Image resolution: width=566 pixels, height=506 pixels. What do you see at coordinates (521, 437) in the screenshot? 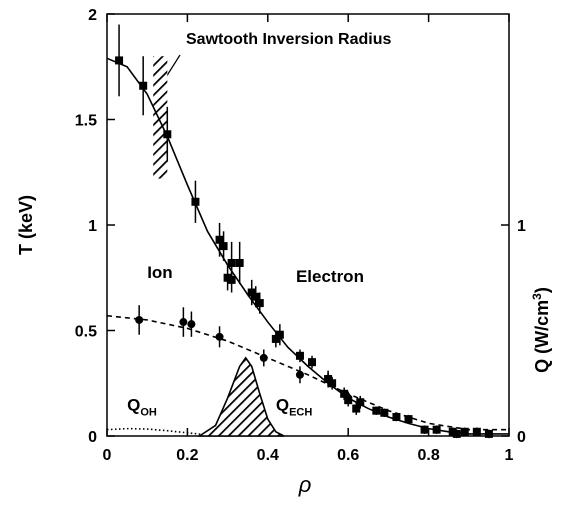
I see `y2-tick-label: 0` at bounding box center [521, 437].